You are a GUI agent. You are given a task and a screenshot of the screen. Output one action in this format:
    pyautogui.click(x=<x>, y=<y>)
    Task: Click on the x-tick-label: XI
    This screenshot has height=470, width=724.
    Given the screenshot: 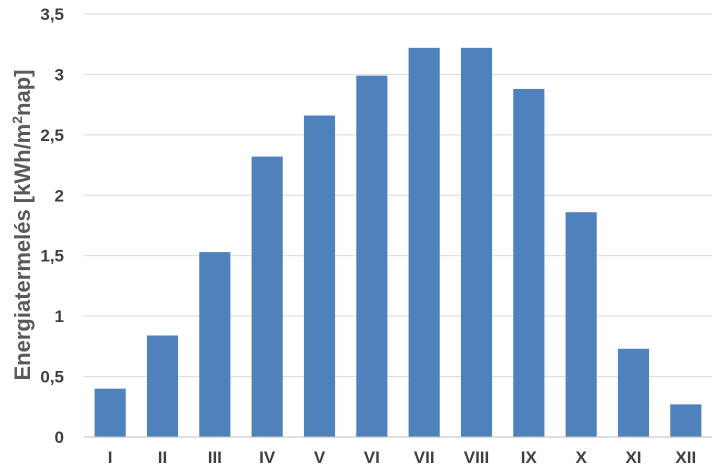 What is the action you would take?
    pyautogui.click(x=633, y=457)
    